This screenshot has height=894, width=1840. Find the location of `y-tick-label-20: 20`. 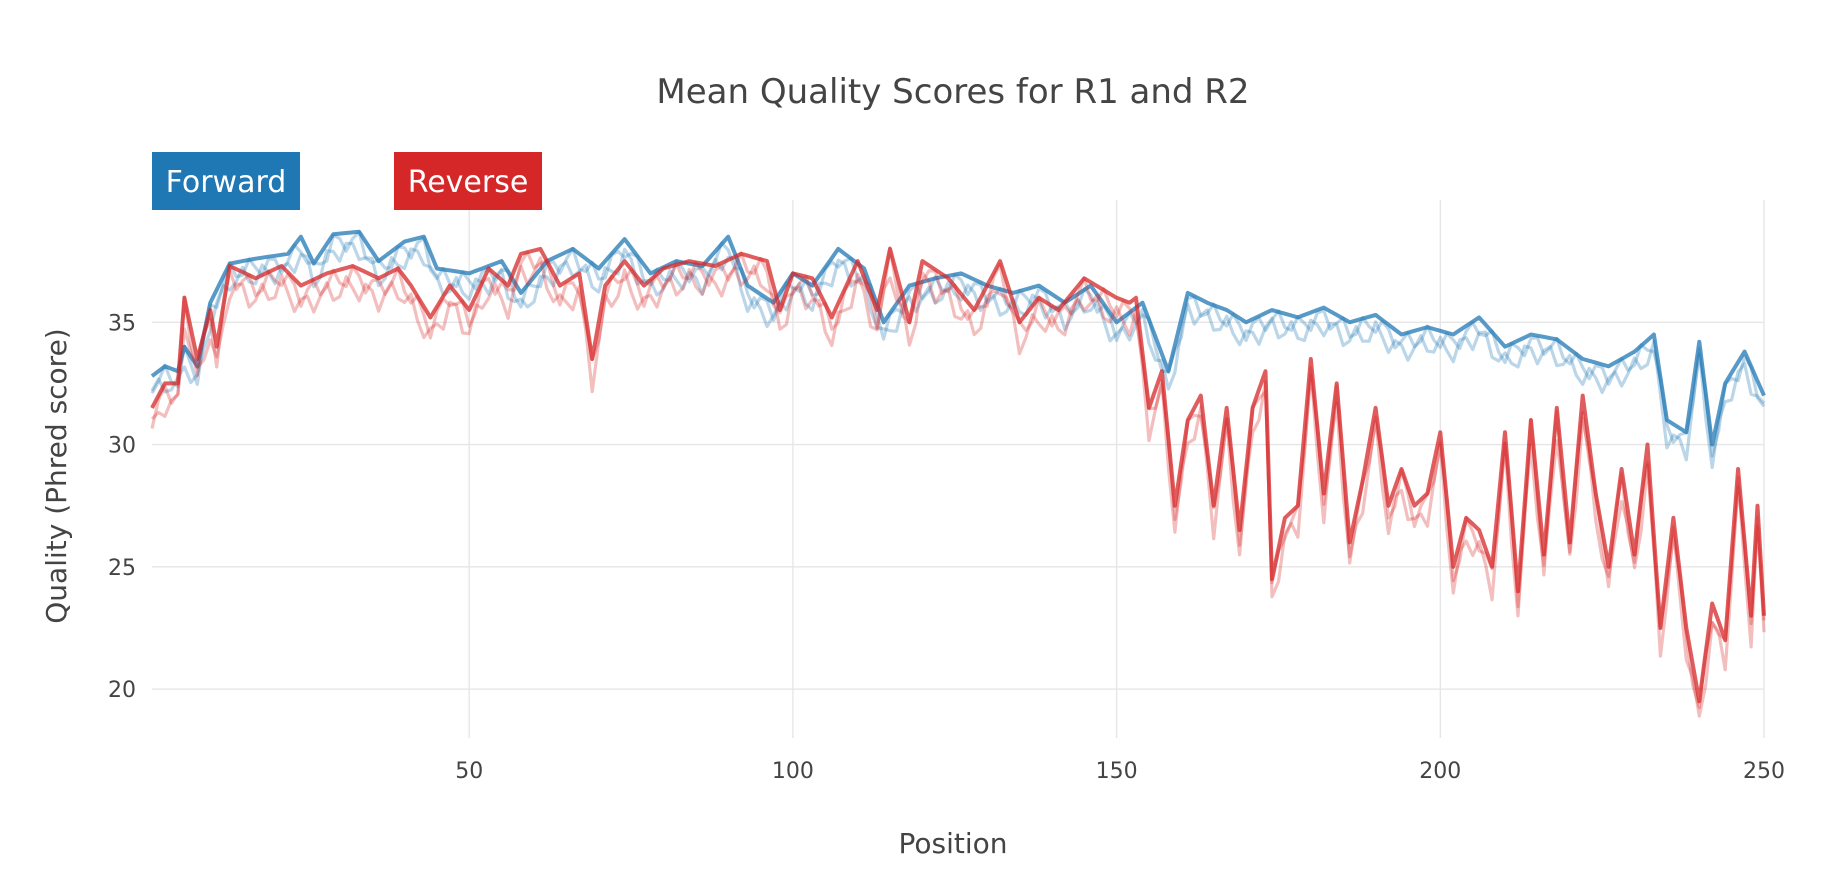

y-tick-label-20: 20 is located at coordinates (122, 690).